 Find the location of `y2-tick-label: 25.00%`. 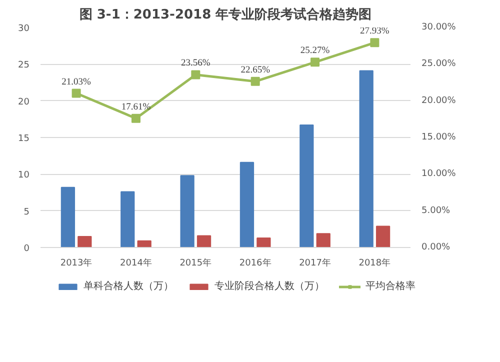

y2-tick-label: 25.00% is located at coordinates (439, 64).